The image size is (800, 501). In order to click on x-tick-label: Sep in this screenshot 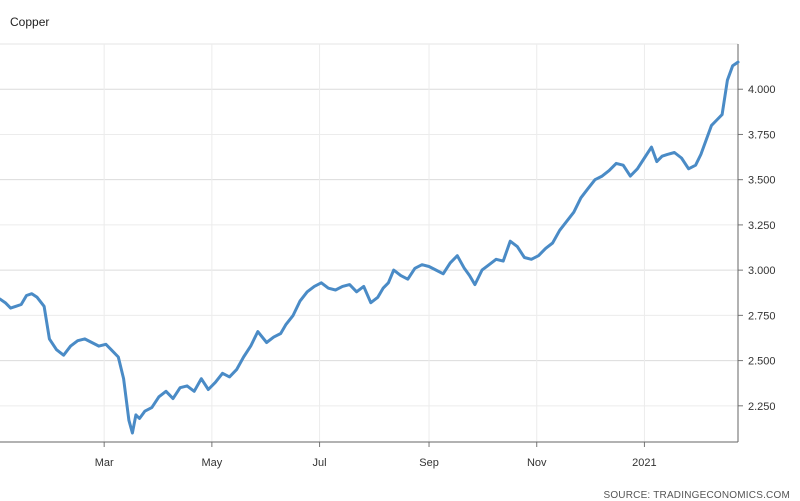, I will do `click(429, 463)`.